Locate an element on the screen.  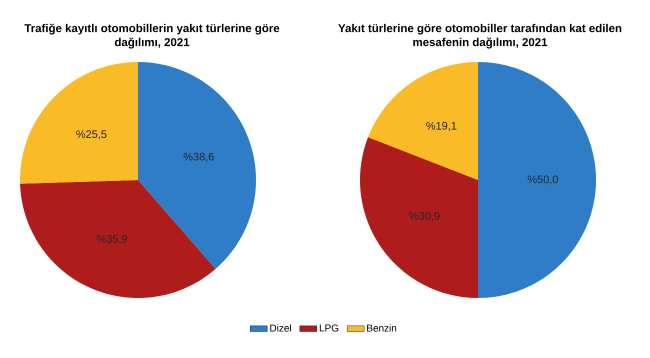
chart-title: Trafiğe kayıtlı otomobillerin yakıt türlerine göre dağılımı, 2021 is located at coordinates (152, 36).